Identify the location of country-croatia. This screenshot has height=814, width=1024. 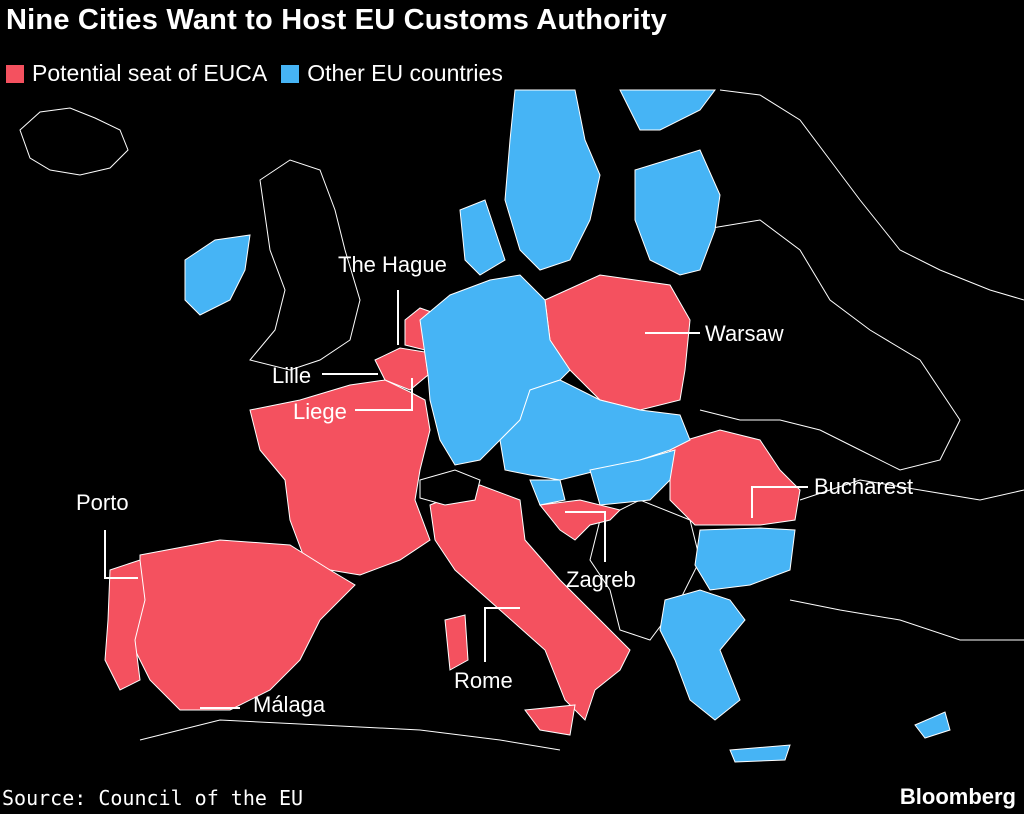
(580, 520).